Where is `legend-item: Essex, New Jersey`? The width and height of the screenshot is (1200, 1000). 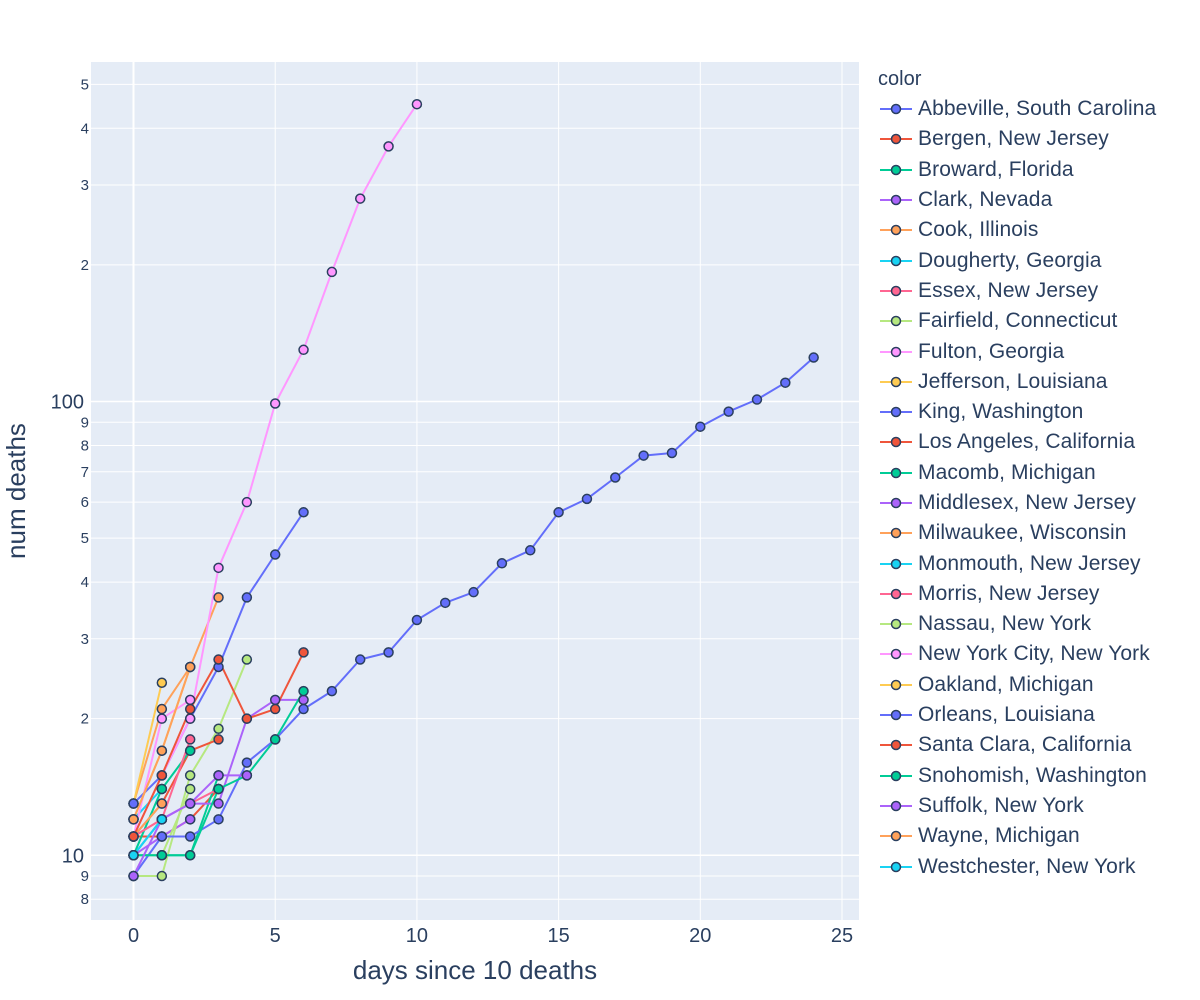 legend-item: Essex, New Jersey is located at coordinates (1037, 291).